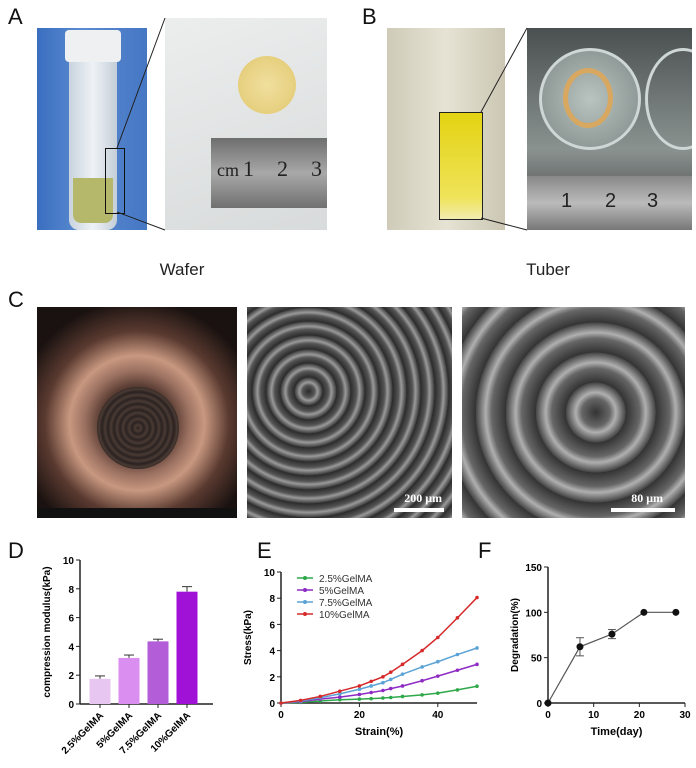 This screenshot has width=696, height=768. I want to click on bar-chart-y-tick-label: 0, so click(71, 705).